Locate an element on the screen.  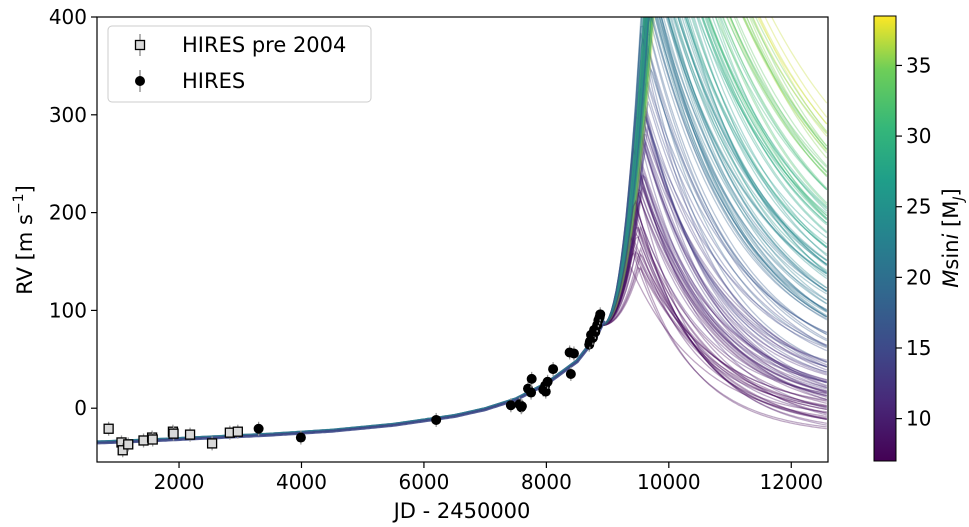
colorbar-label: Msini [MJ] is located at coordinates (953, 237).